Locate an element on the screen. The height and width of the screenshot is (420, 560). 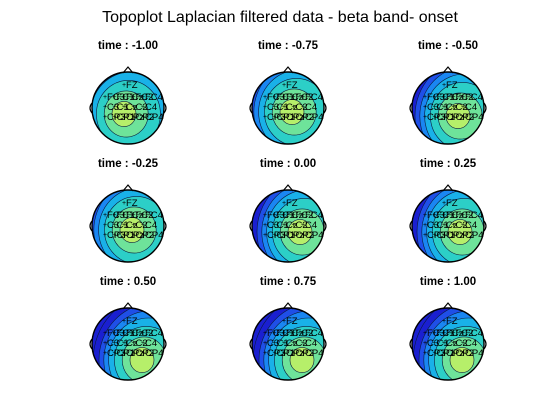
electrode-label: FC2 is located at coordinates (305, 215).